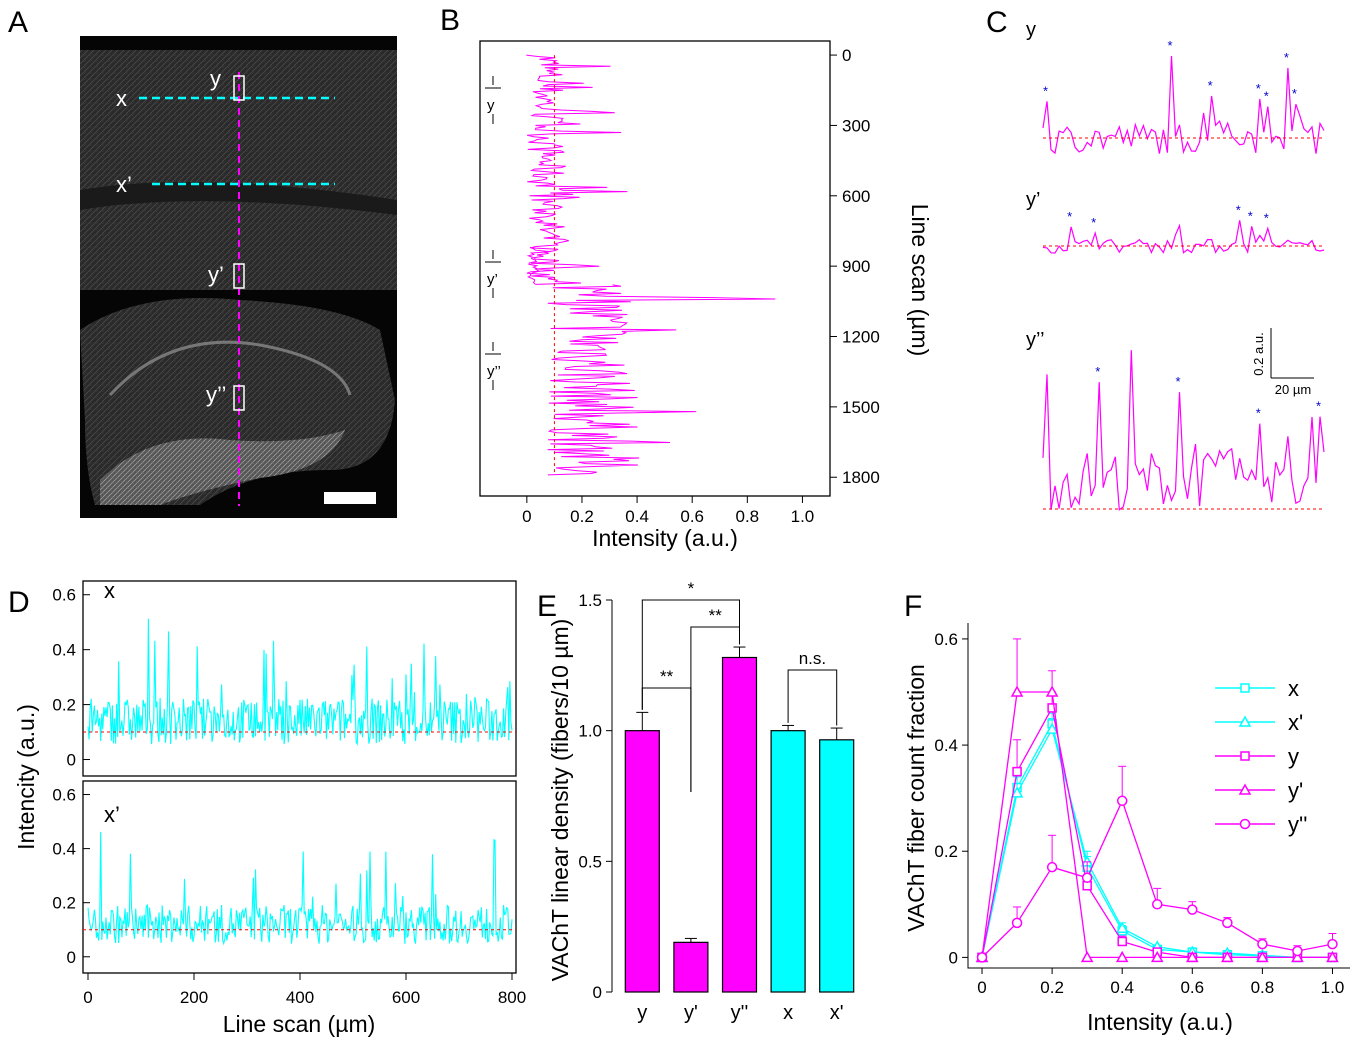  Describe the element at coordinates (913, 606) in the screenshot. I see `panel-f-letter: F` at that location.